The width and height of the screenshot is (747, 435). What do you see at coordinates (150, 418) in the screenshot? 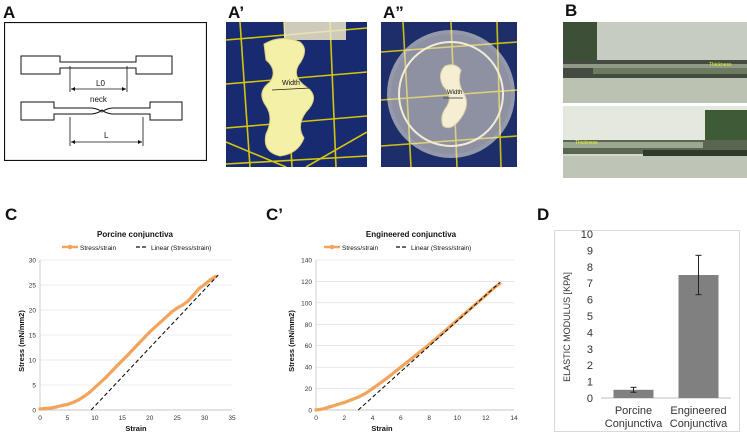
I see `chart-c-xtick-label: 20` at bounding box center [150, 418].